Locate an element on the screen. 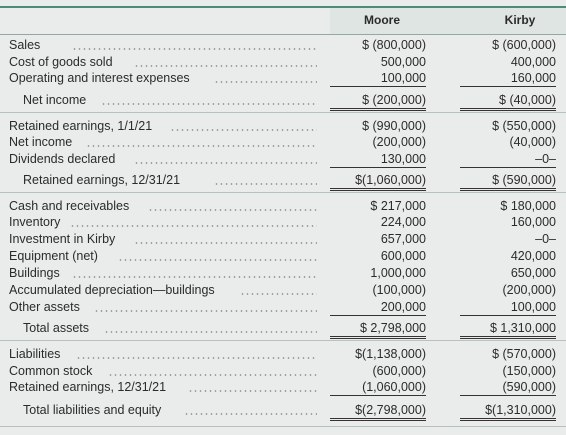 The width and height of the screenshot is (566, 435). bottom-rule is located at coordinates (283, 426).